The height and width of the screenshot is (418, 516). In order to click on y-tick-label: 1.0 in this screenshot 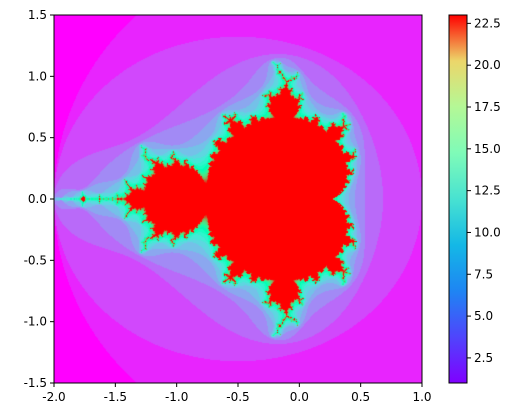, I will do `click(37, 76)`.